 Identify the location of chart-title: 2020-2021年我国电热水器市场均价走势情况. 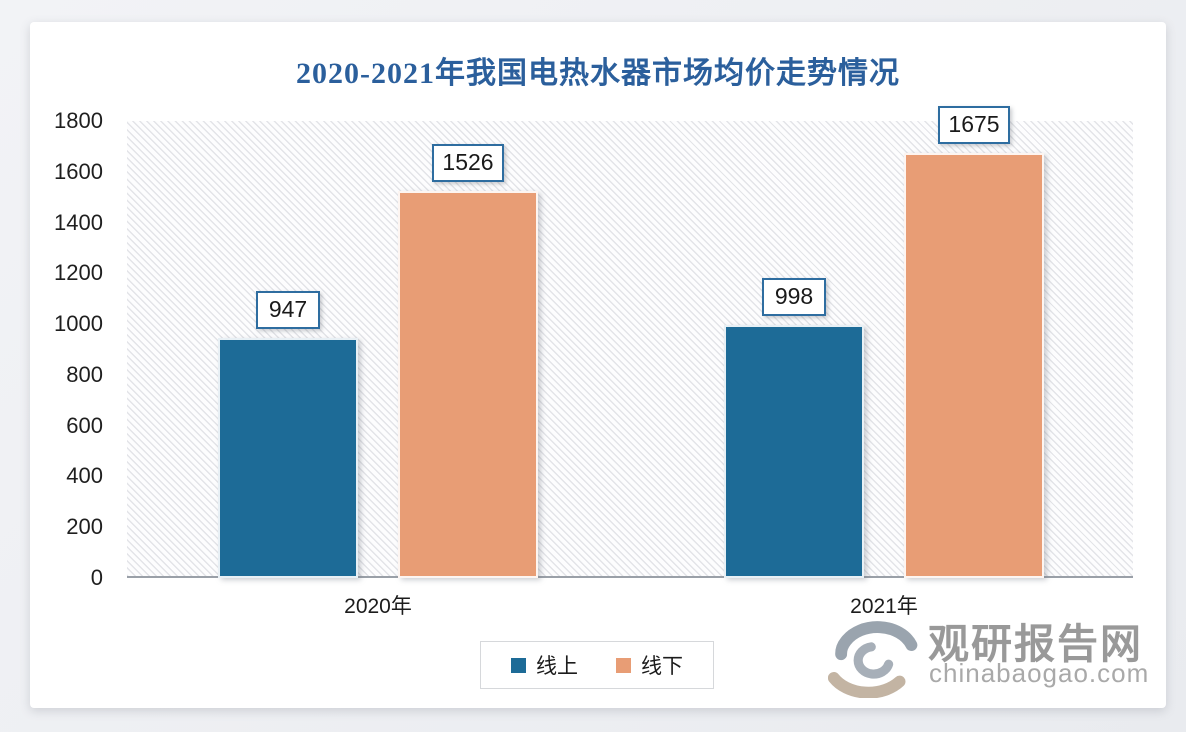
(598, 73).